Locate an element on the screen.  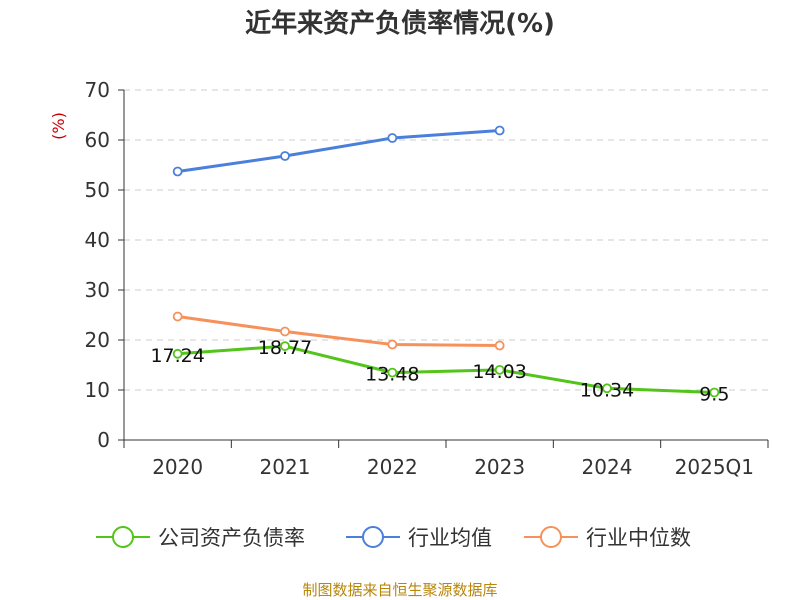
y-tick-label: 10 is located at coordinates (97, 390).